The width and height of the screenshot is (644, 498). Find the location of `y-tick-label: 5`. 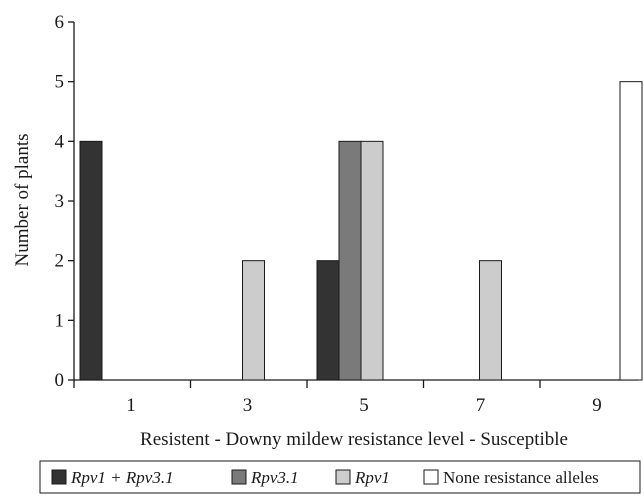

y-tick-label: 5 is located at coordinates (60, 82).